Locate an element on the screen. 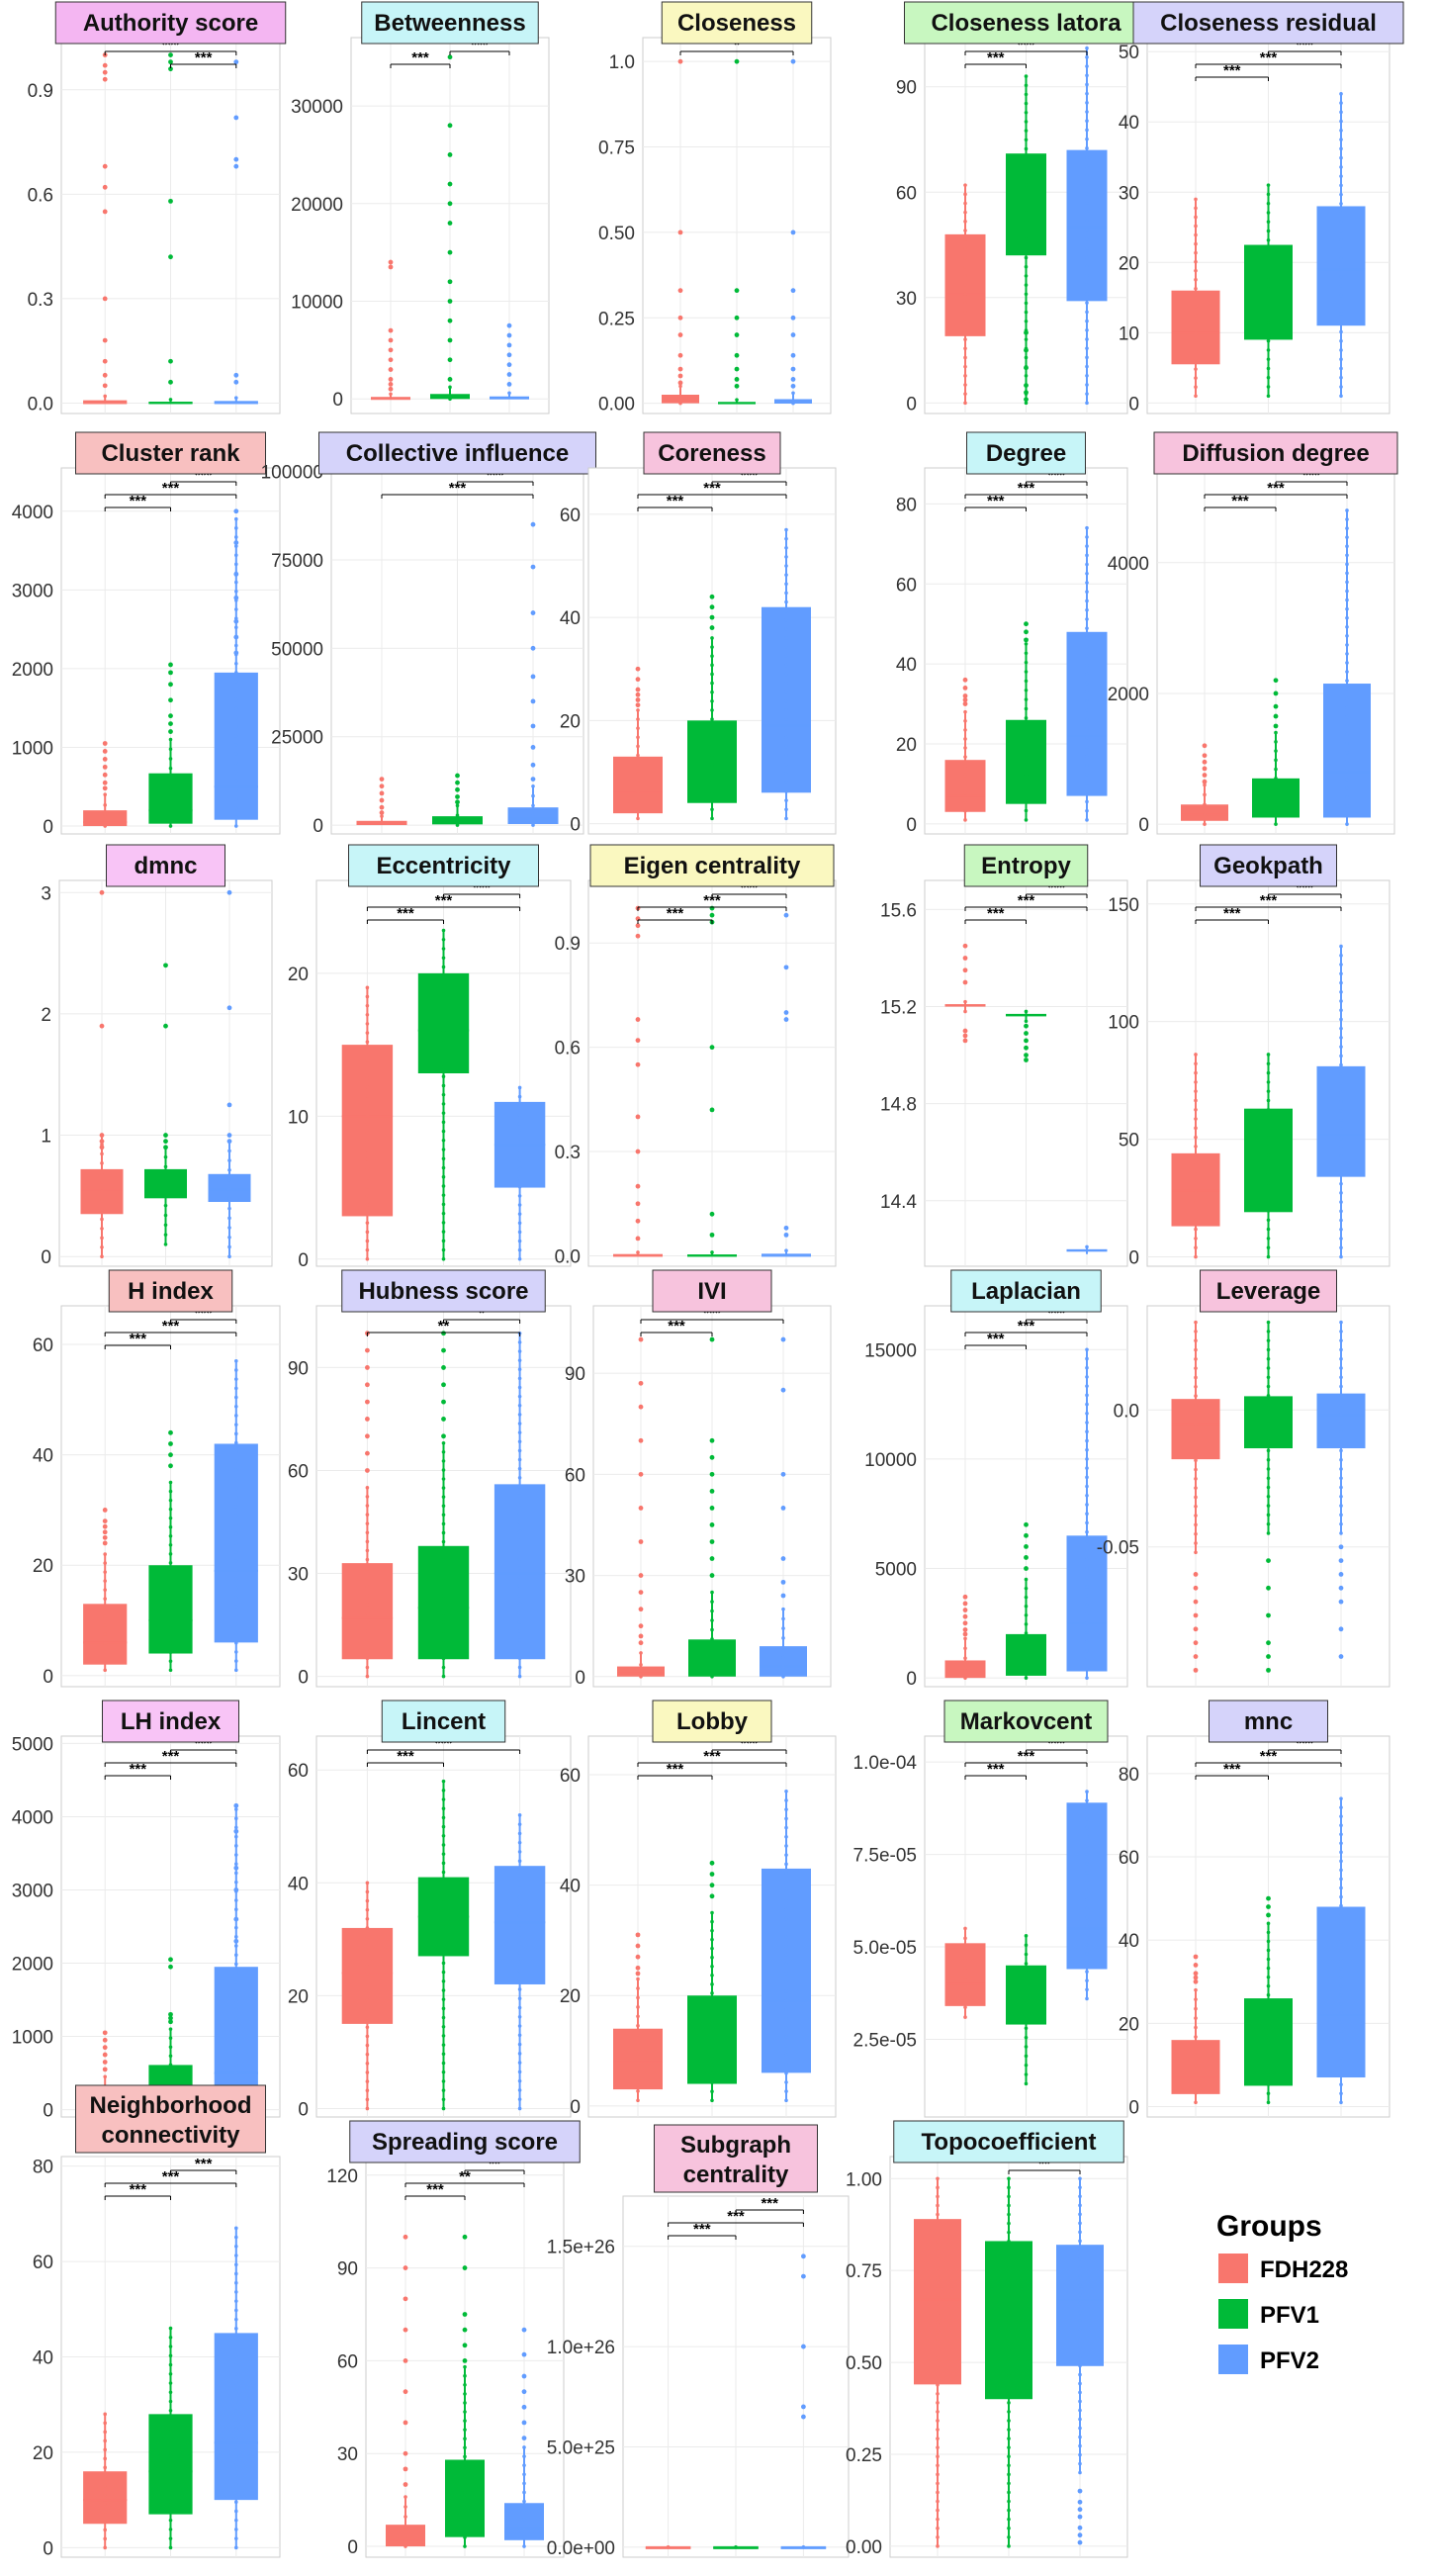  y-tick-label: 1000 is located at coordinates (32, 748).